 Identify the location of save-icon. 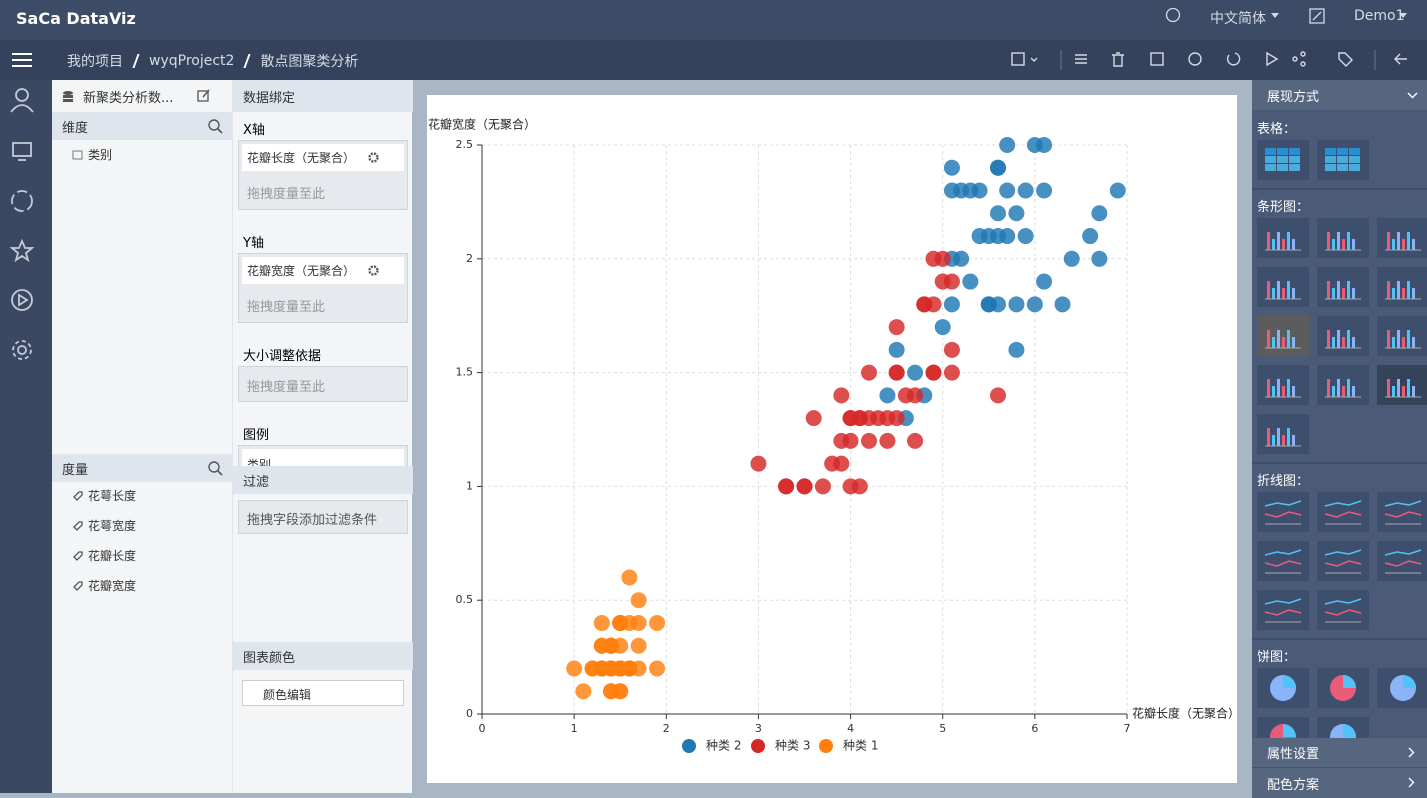
(1018, 59).